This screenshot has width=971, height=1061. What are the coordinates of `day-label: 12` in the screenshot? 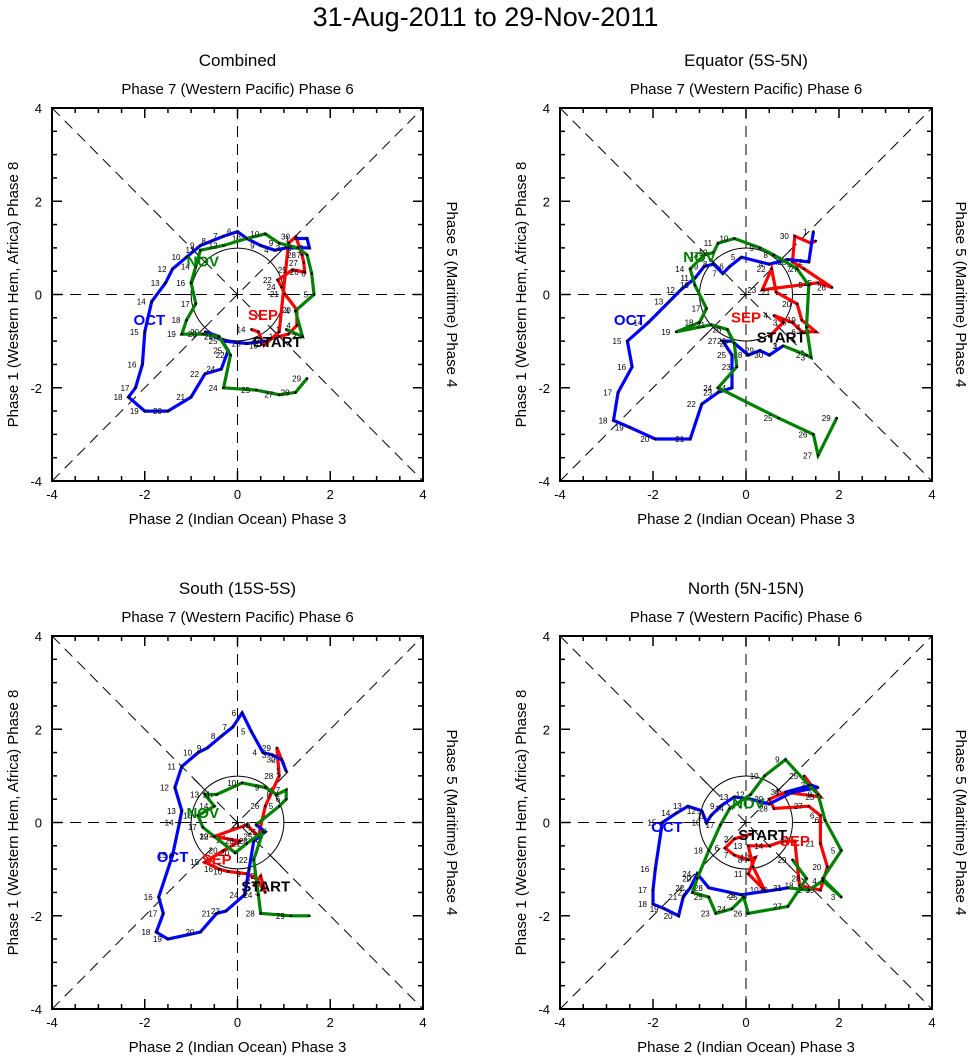 It's located at (740, 795).